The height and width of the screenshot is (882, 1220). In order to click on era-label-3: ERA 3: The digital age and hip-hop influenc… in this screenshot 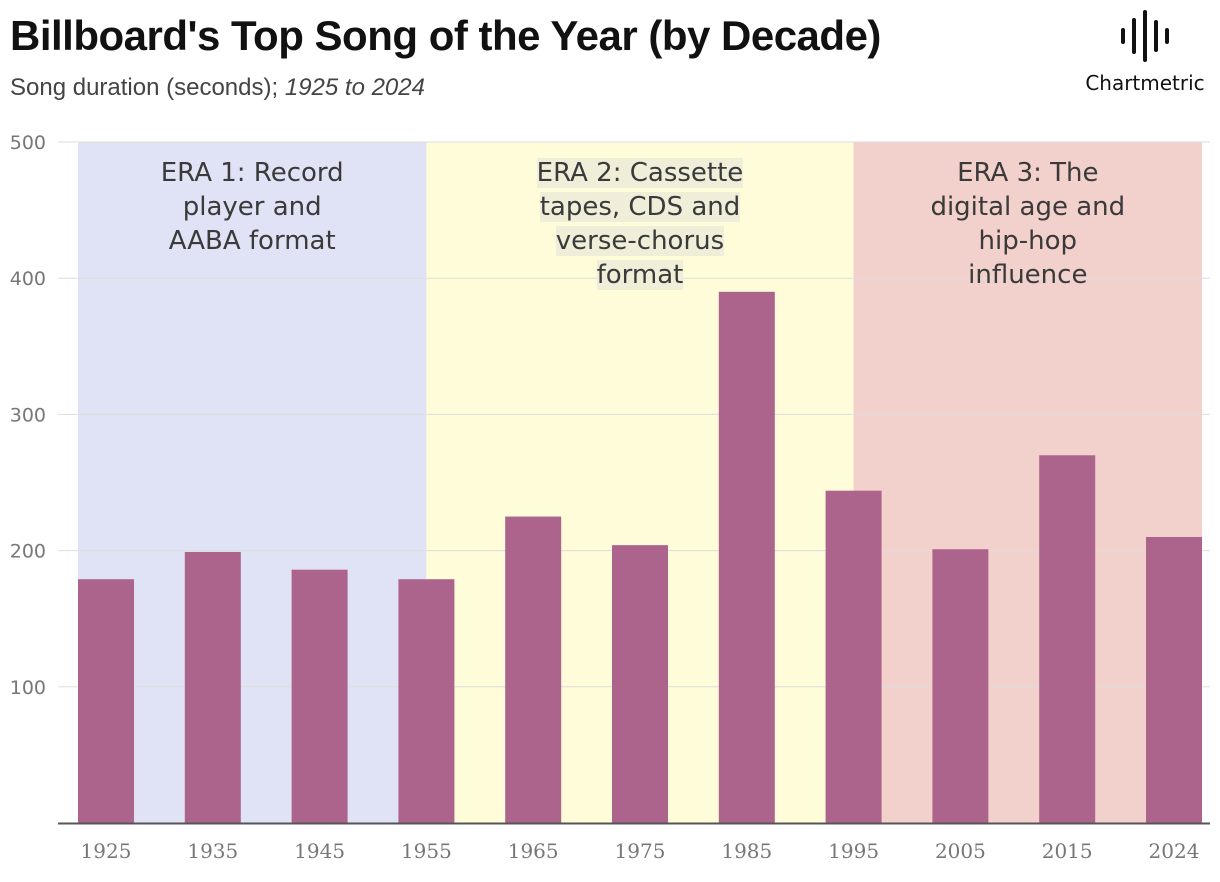, I will do `click(1028, 224)`.